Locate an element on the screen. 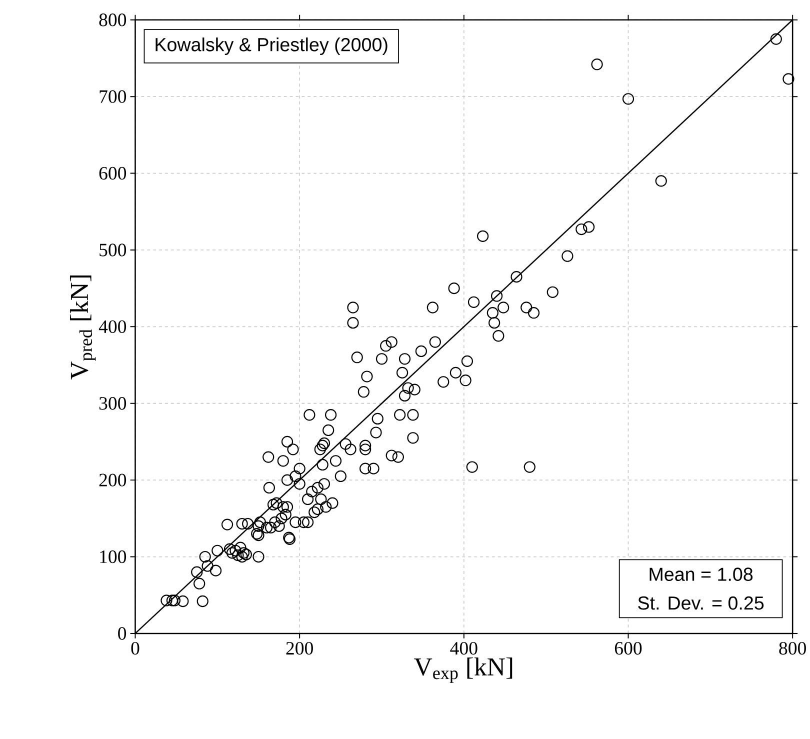  y-tick-label: 600 is located at coordinates (112, 173).